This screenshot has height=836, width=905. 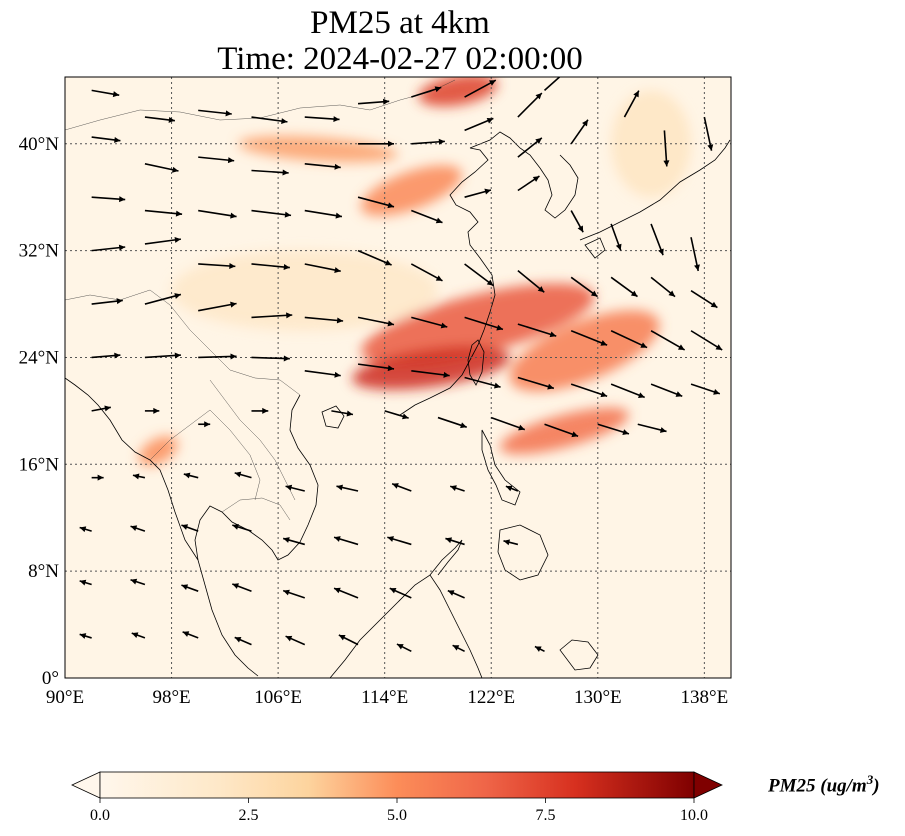 What do you see at coordinates (598, 697) in the screenshot?
I see `lon-tick-label: 130°E` at bounding box center [598, 697].